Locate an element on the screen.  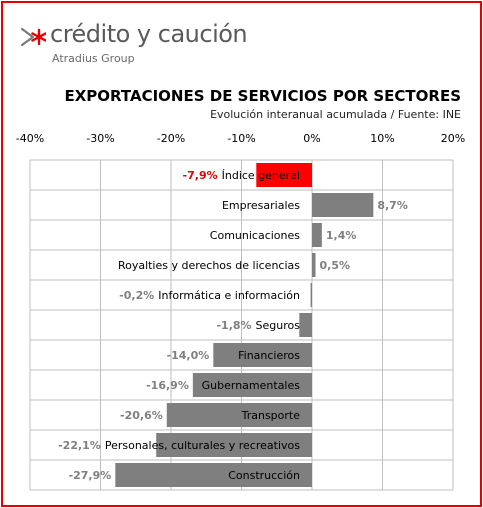
category-label: Informática e información is located at coordinates (229, 295).